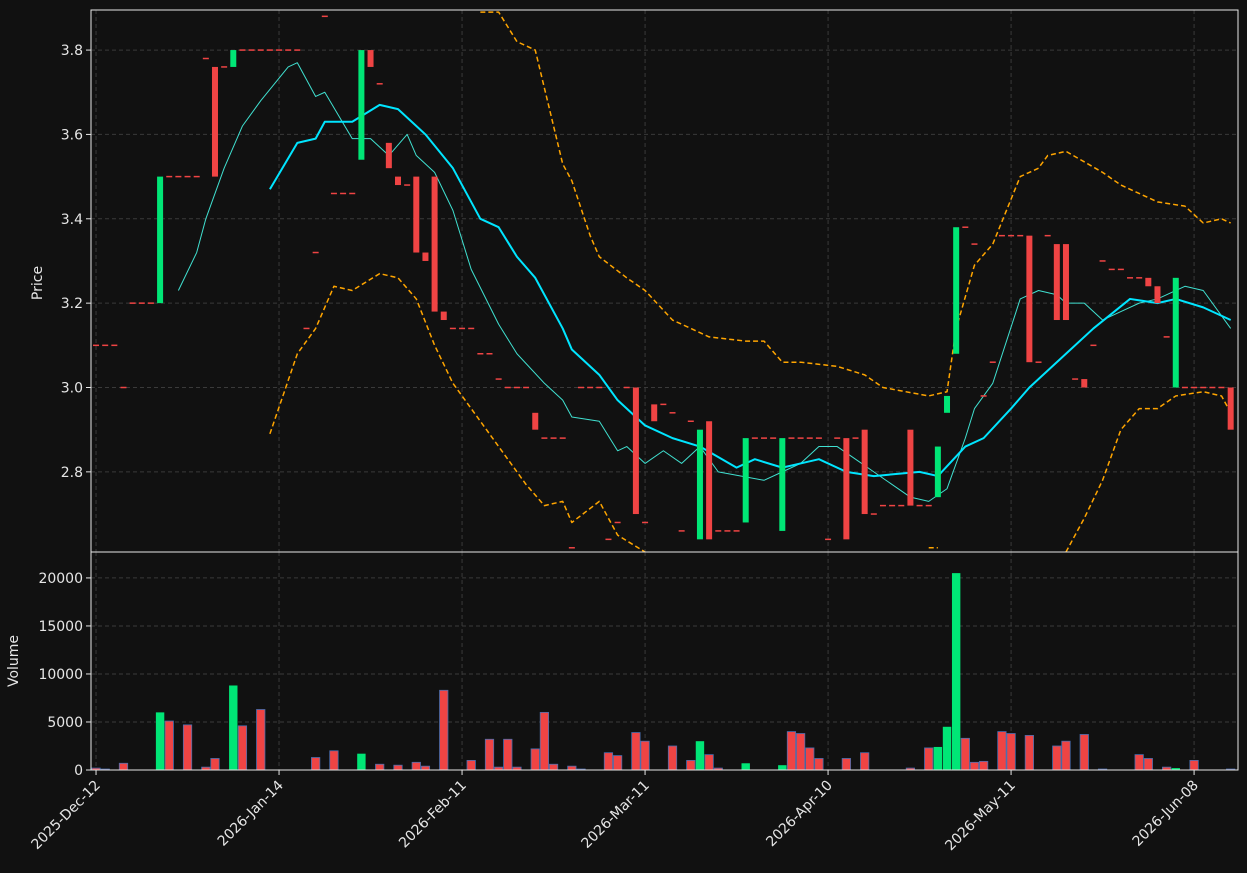  What do you see at coordinates (72, 389) in the screenshot?
I see `y-tick-label: 3.0` at bounding box center [72, 389].